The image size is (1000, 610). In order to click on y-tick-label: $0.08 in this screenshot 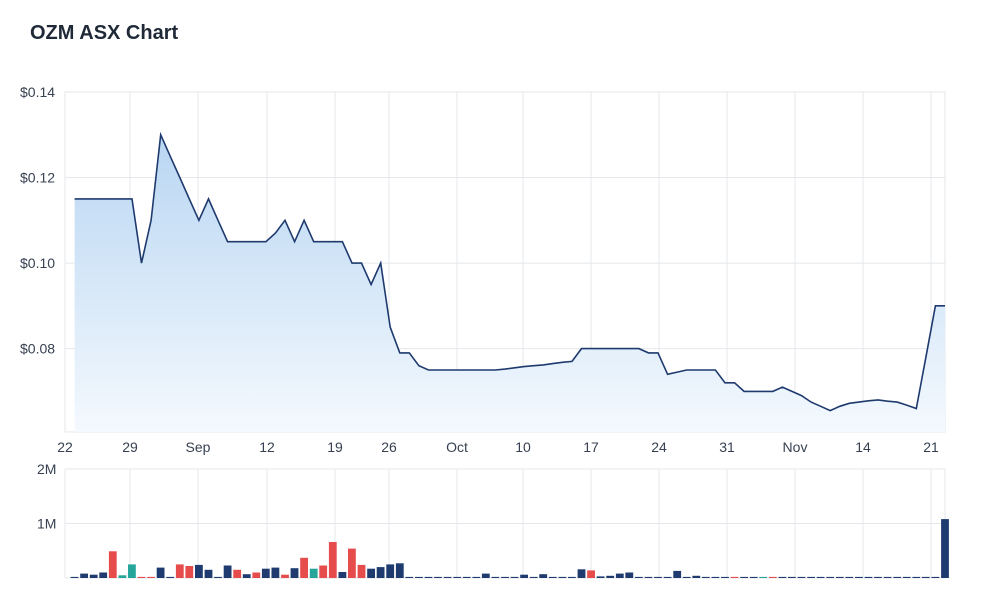, I will do `click(37, 349)`.